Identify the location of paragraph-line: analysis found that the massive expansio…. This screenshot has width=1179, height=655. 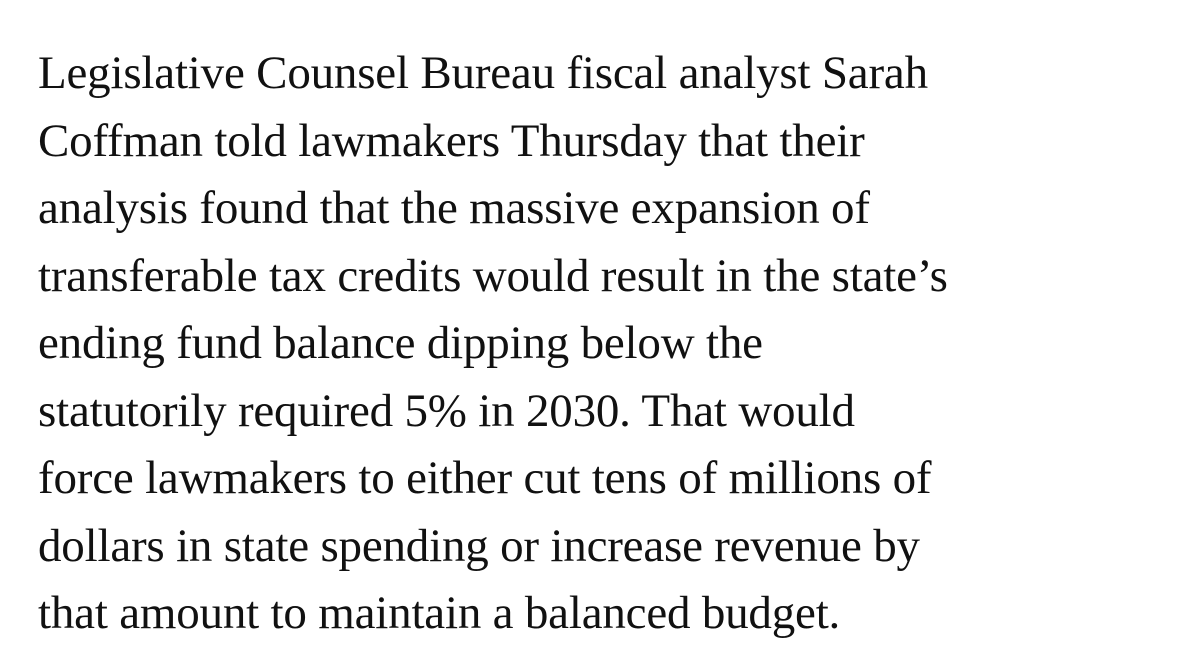
(454, 208).